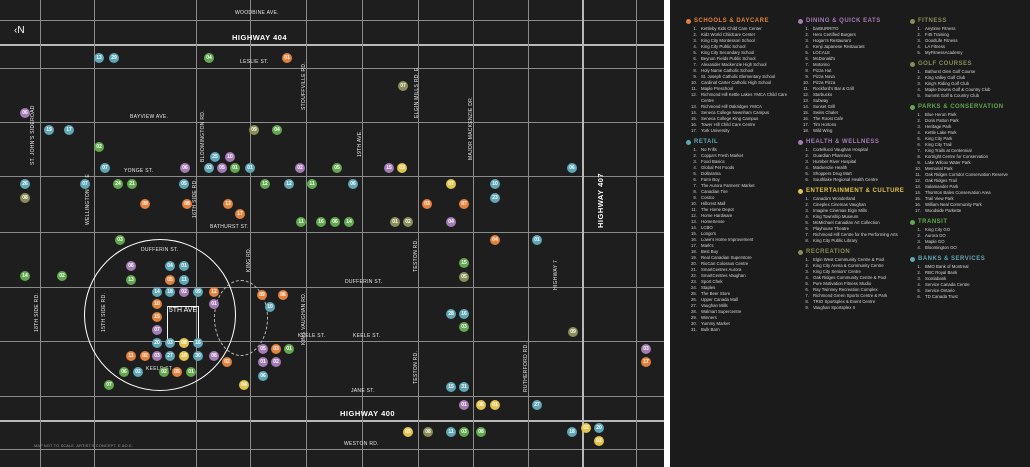  Describe the element at coordinates (157, 343) in the screenshot. I see `map-pin: 20` at that location.